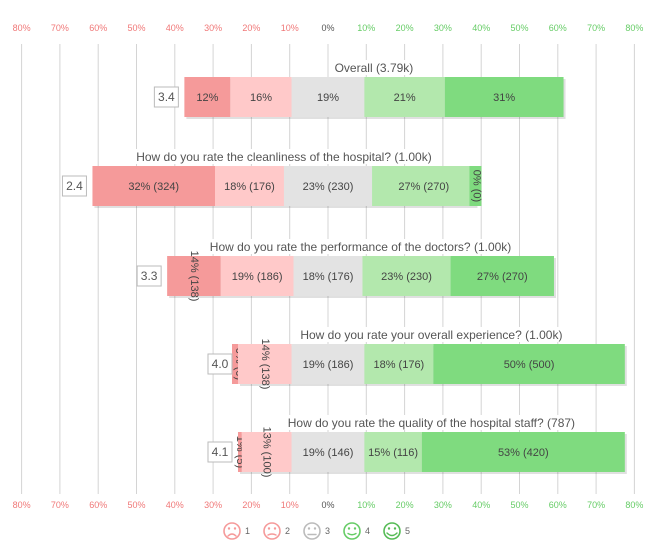  I want to click on legend: 1 2 3 4 5, so click(316, 531).